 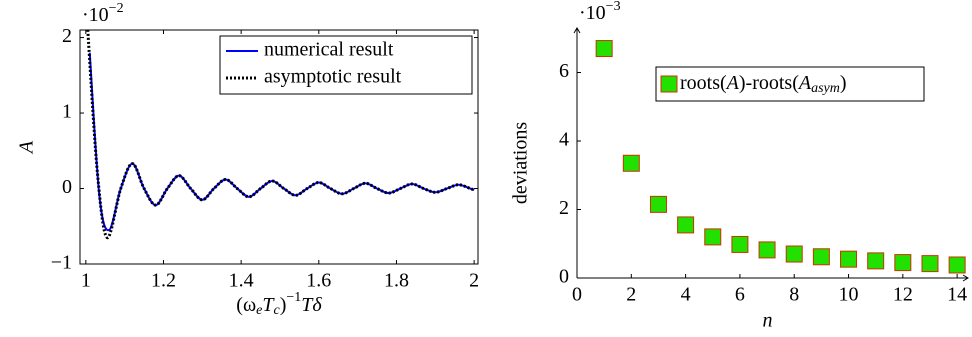 What do you see at coordinates (396, 281) in the screenshot?
I see `x-tick-label: 1.8` at bounding box center [396, 281].